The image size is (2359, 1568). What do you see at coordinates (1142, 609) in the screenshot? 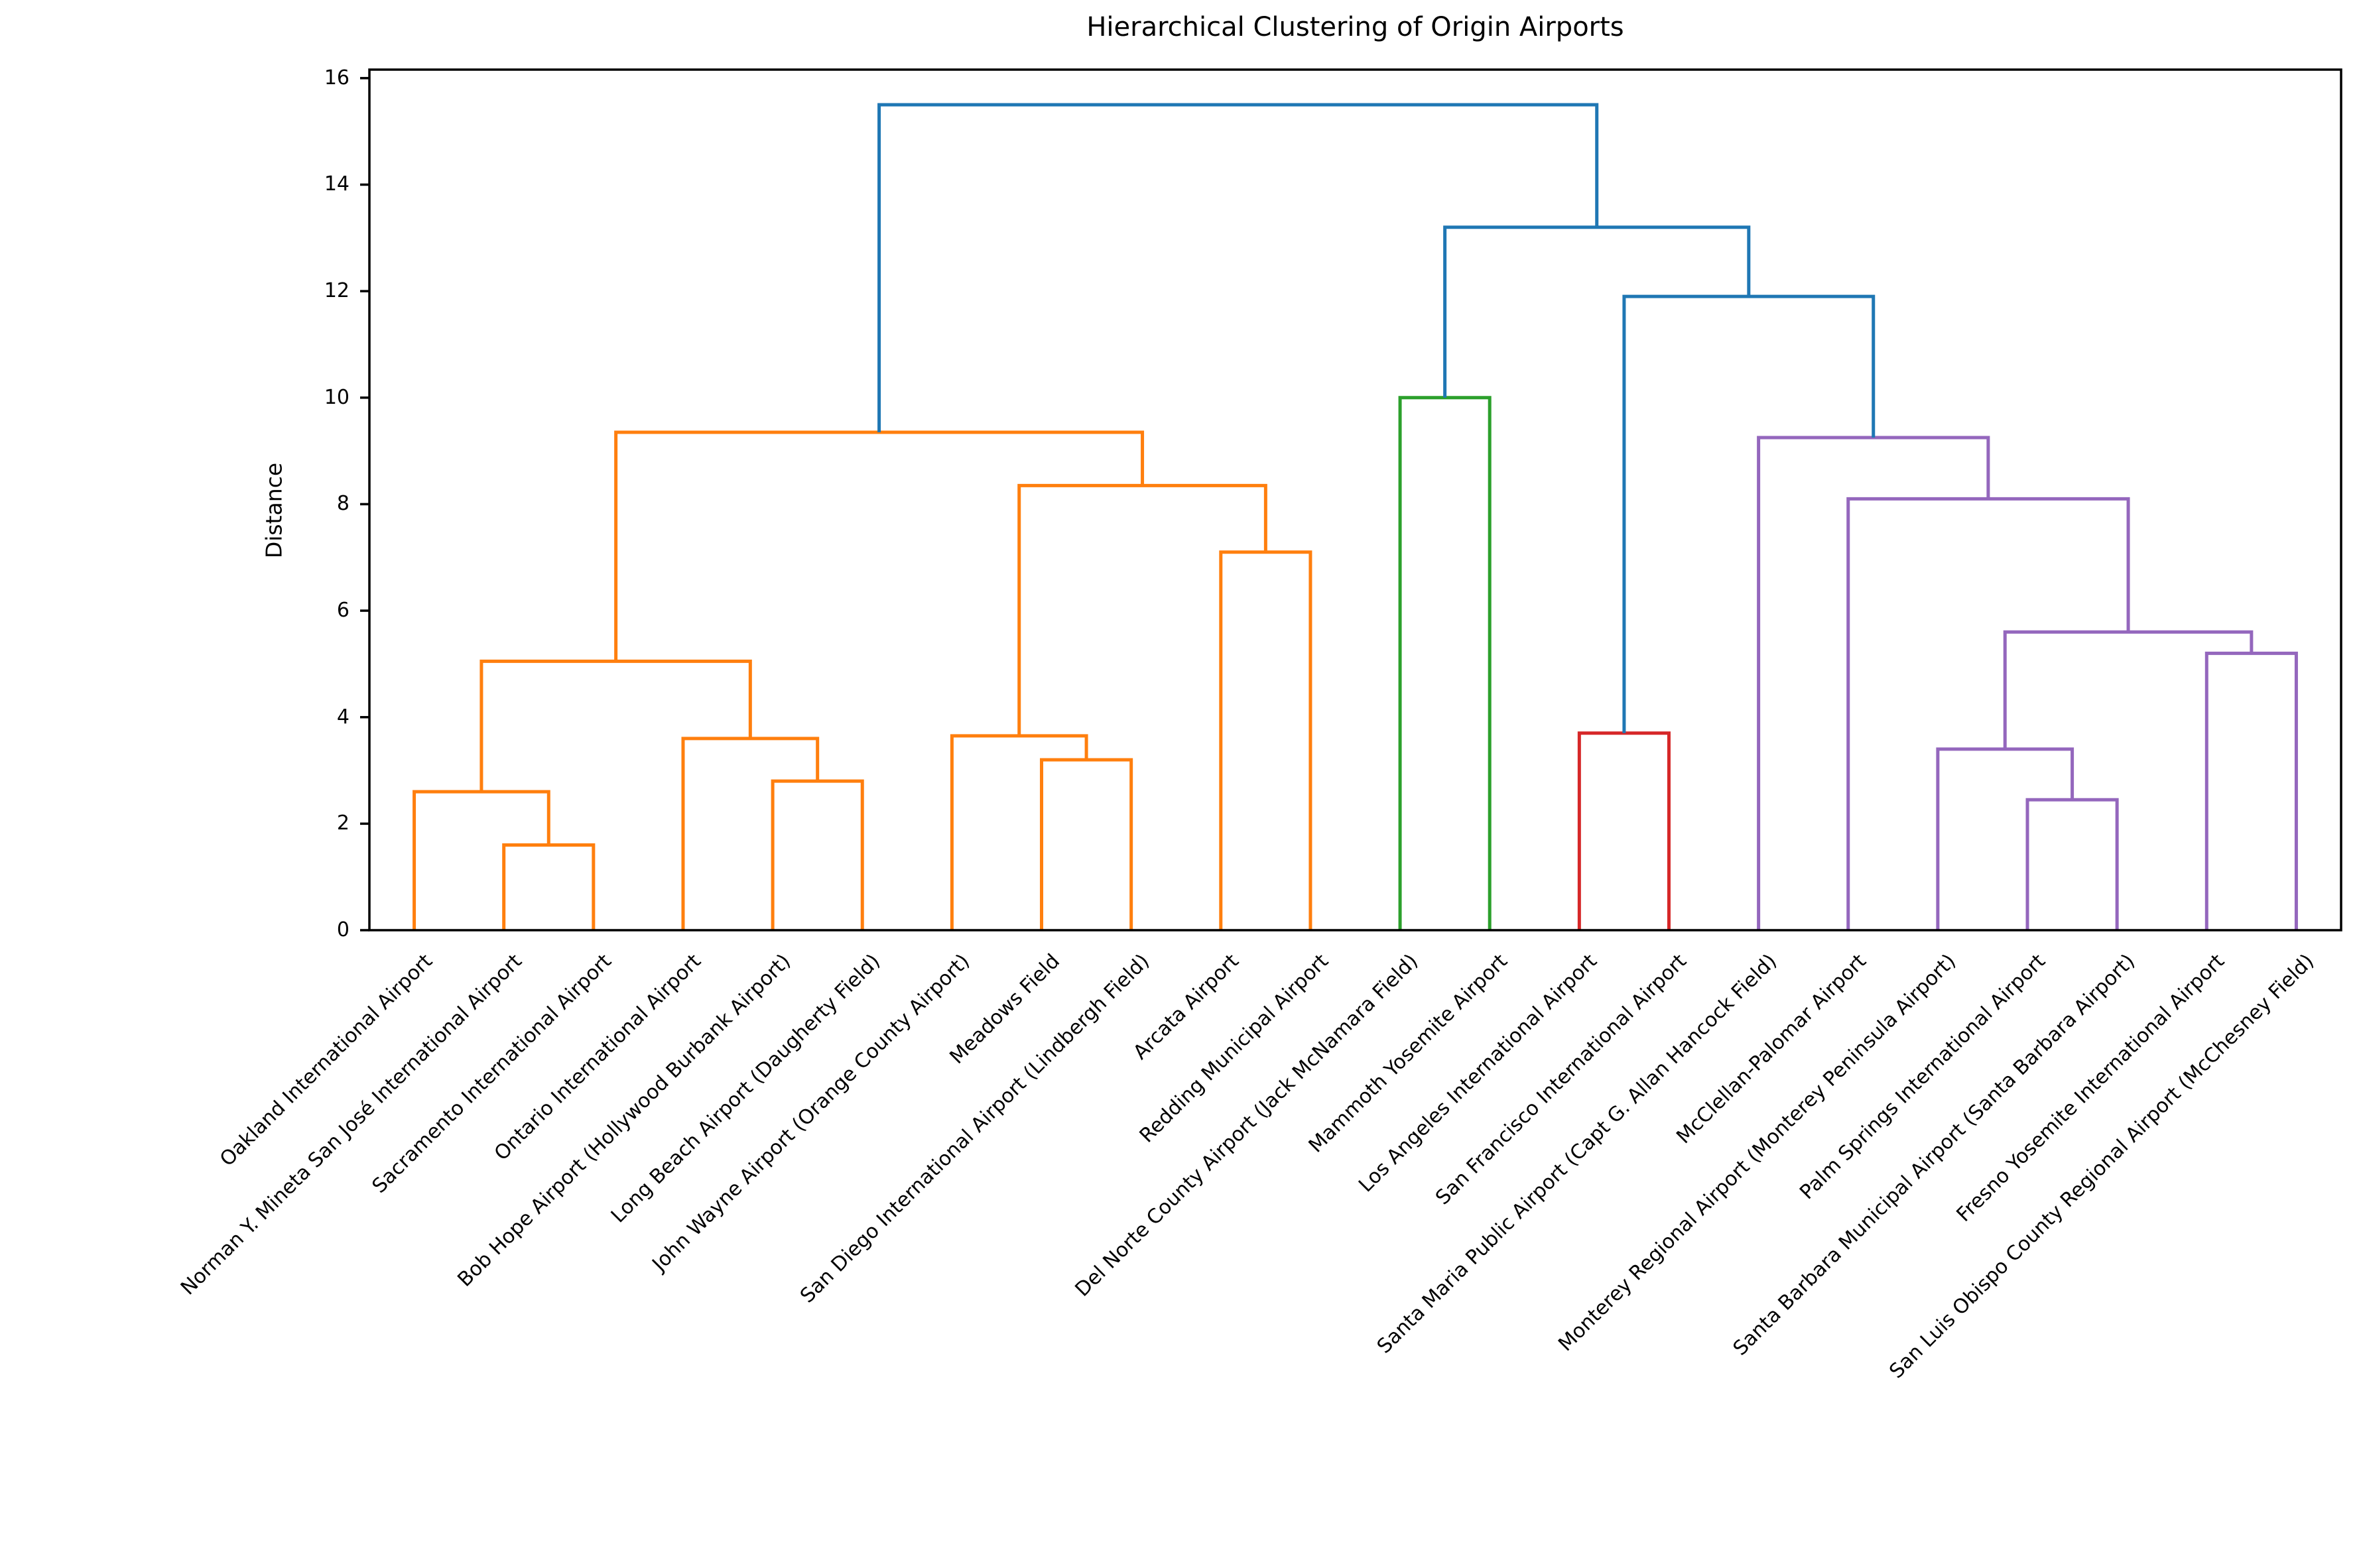
I see `cluster-link-i` at bounding box center [1142, 609].